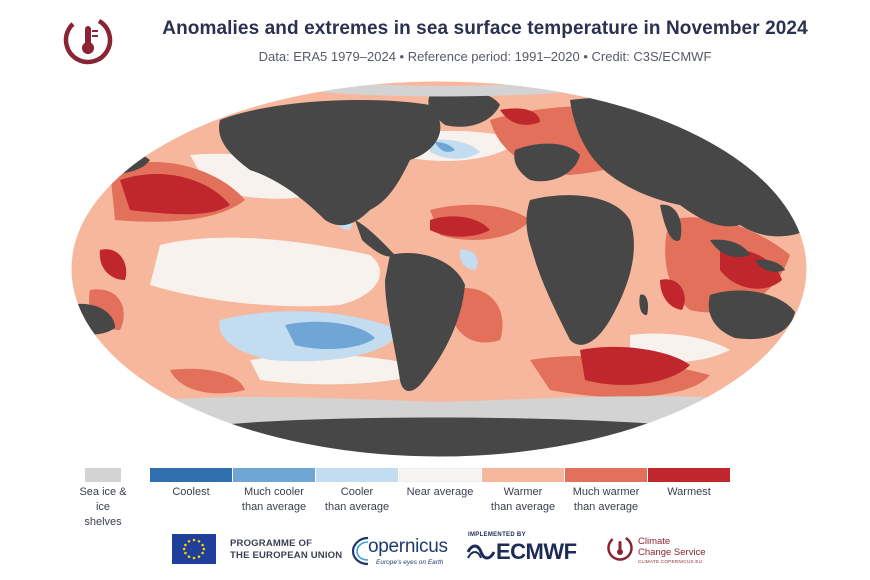 The image size is (870, 580). I want to click on copernicus-logo-icon, so click(360, 551).